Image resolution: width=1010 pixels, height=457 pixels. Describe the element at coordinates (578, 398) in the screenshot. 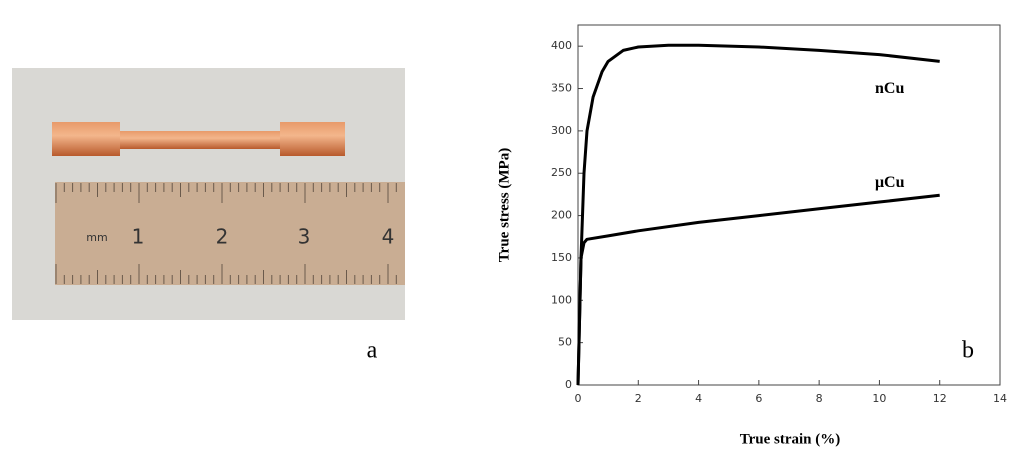

I see `x-tick-label: 0` at that location.